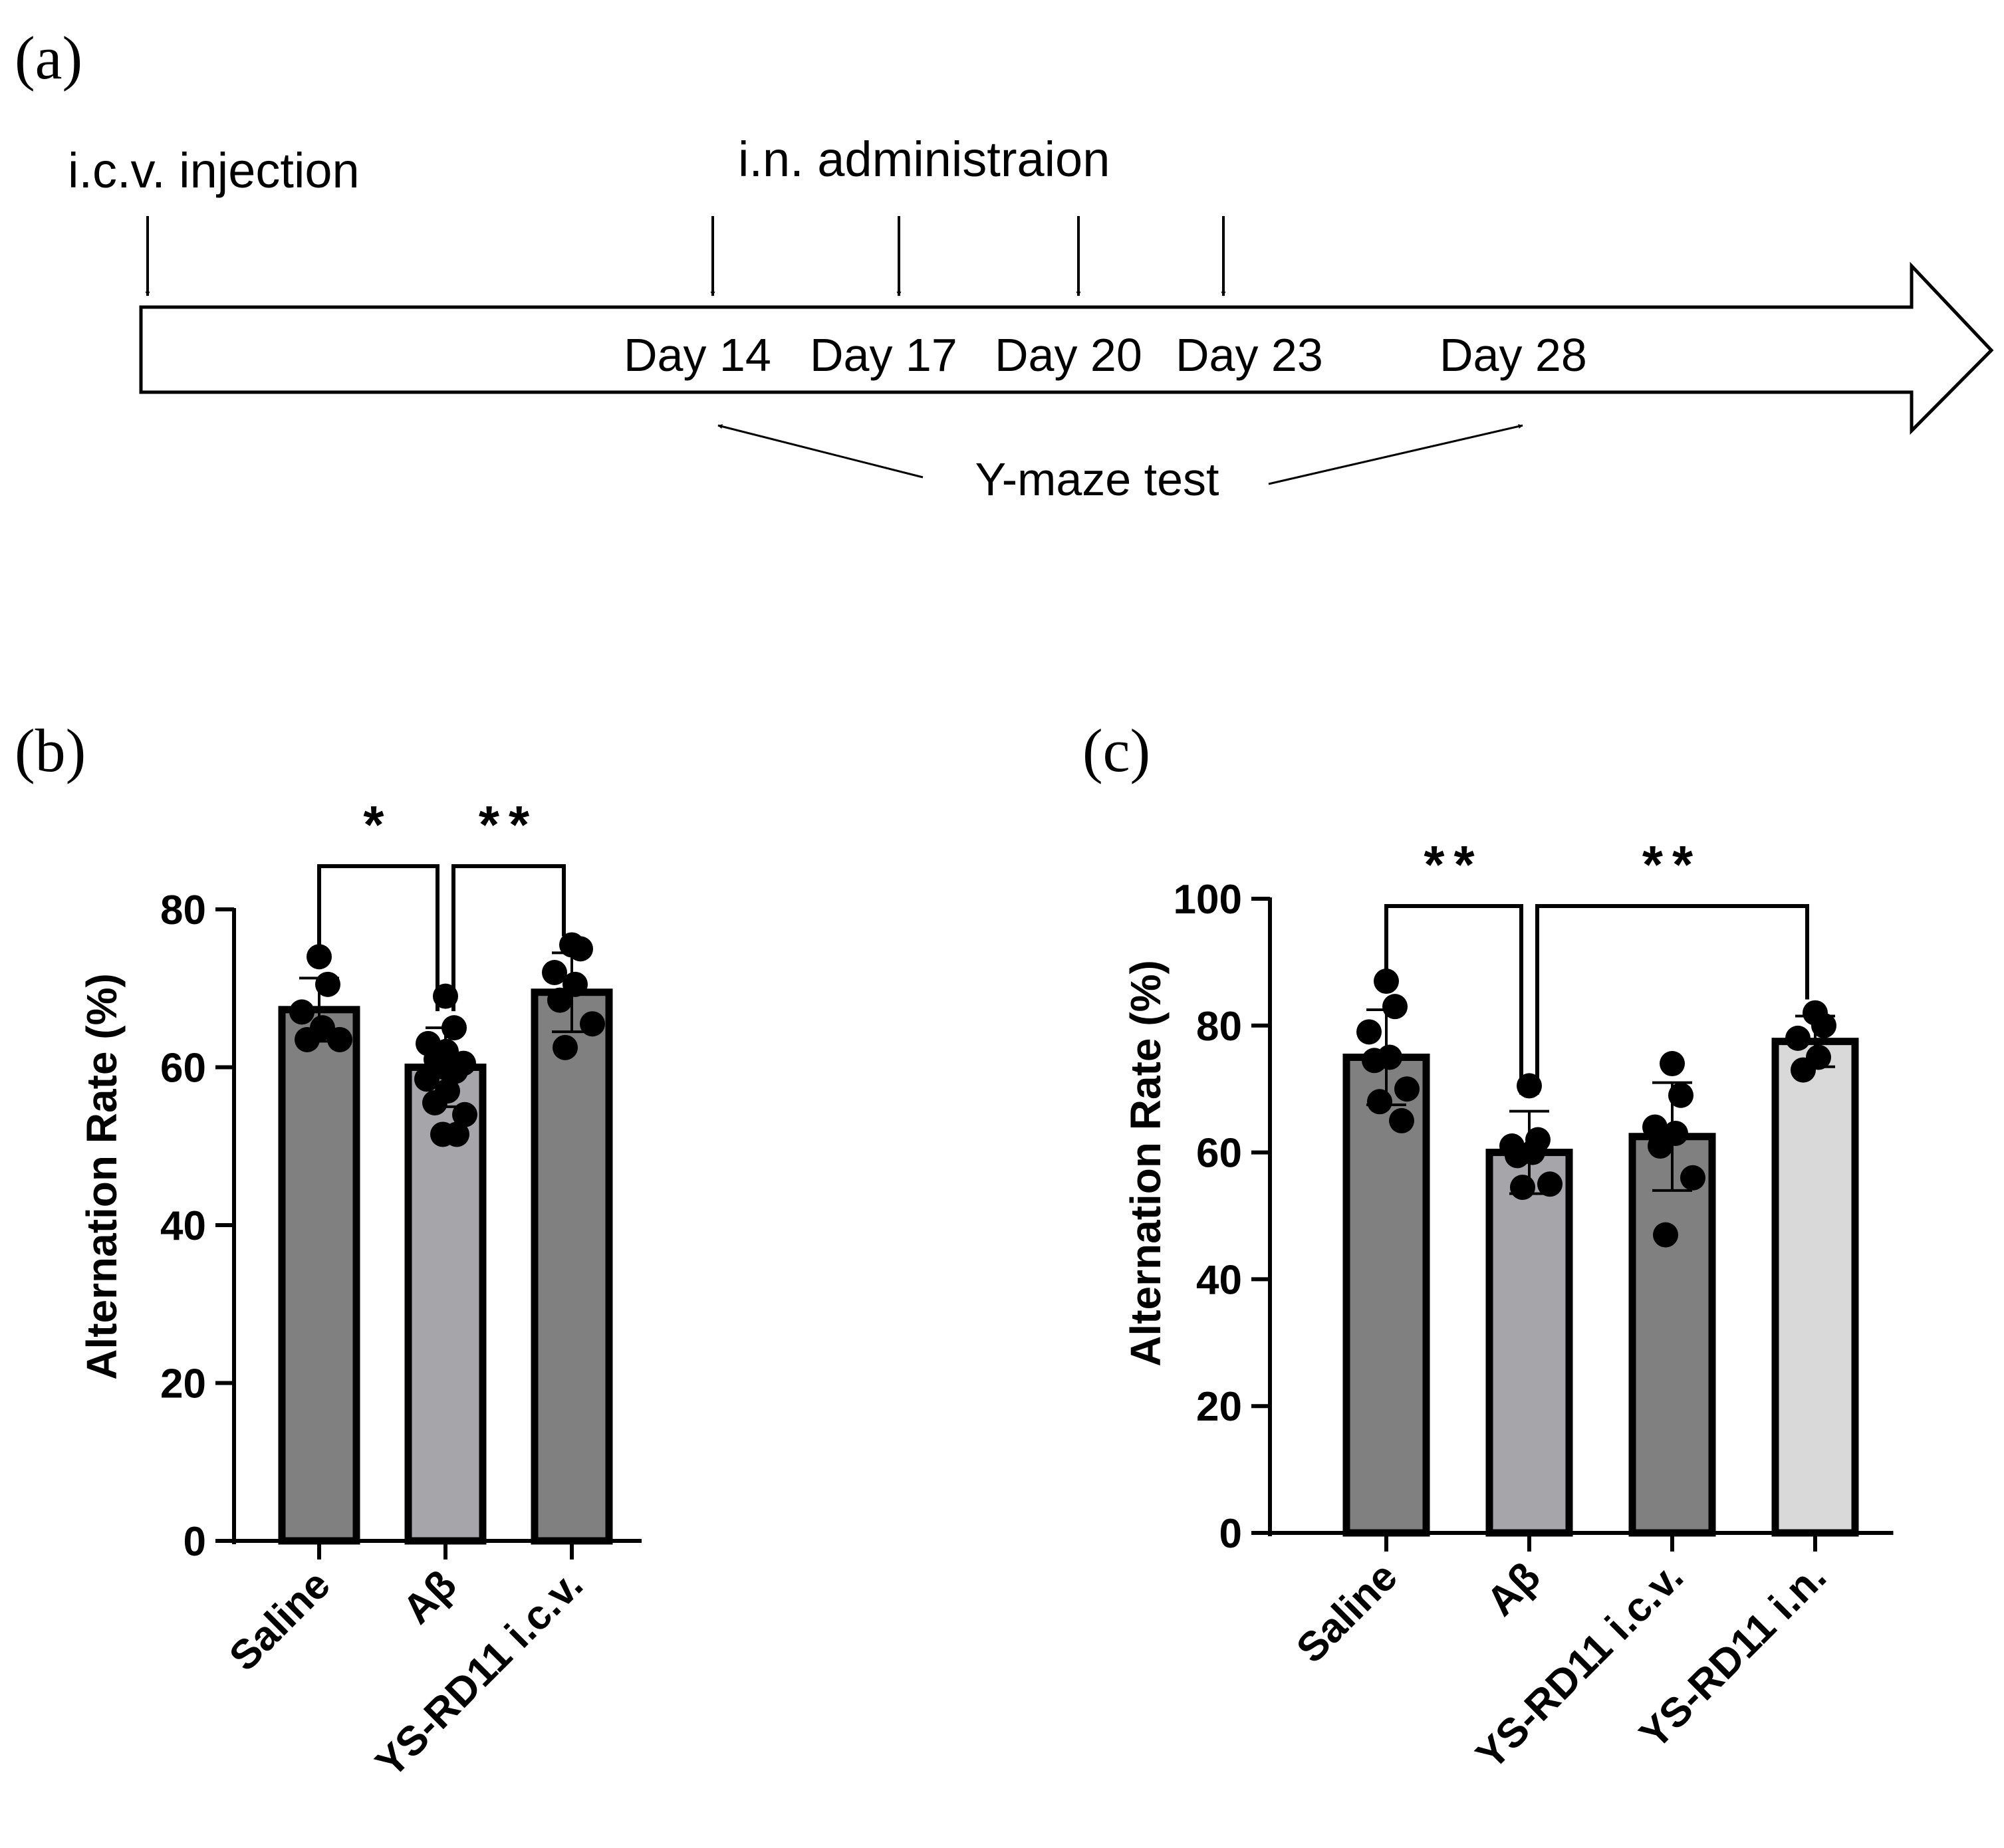 Image resolution: width=2004 pixels, height=1848 pixels. What do you see at coordinates (1146, 1163) in the screenshot?
I see `y-axis-label-c: Alternation Rate (%)` at bounding box center [1146, 1163].